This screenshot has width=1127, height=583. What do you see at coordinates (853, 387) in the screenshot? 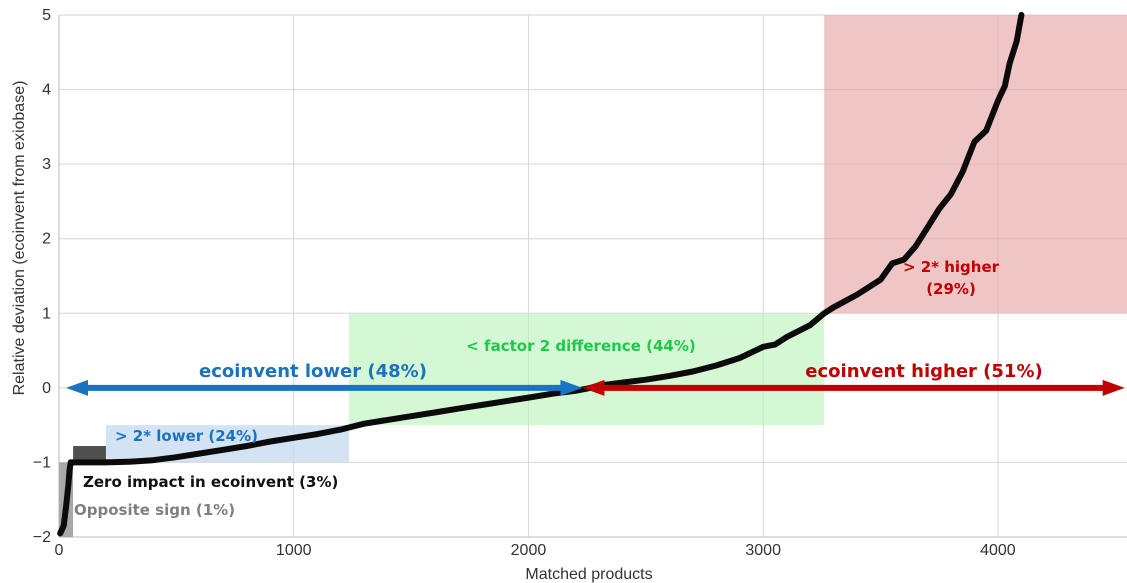
I see `arrow-higher` at bounding box center [853, 387].